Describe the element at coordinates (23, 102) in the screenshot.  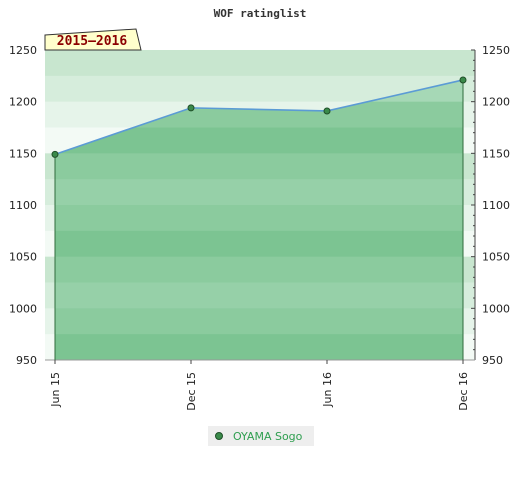
I see `y-tick-label: 1200` at that location.